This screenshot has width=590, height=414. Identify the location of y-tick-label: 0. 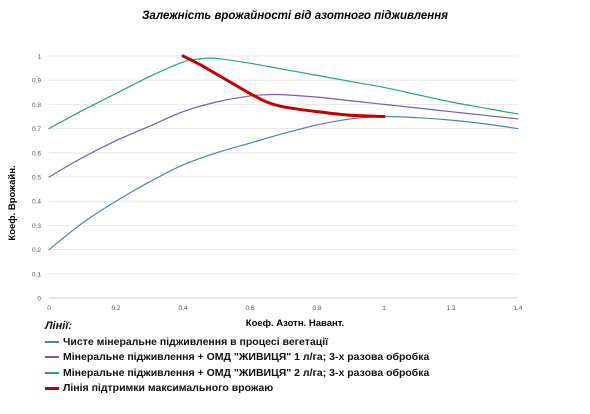
(39, 299).